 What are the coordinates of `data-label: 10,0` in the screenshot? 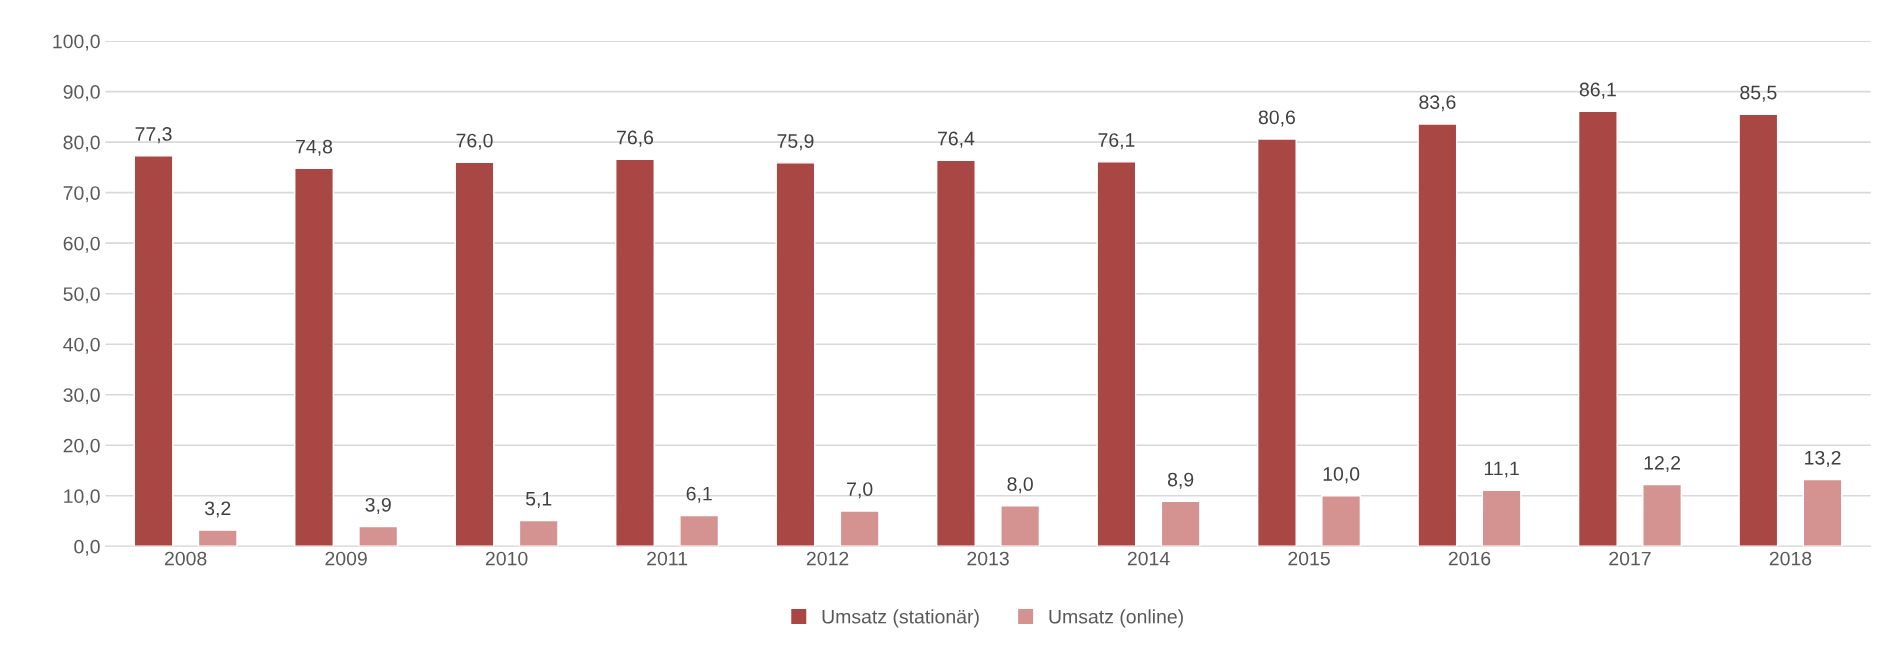 It's located at (1341, 475).